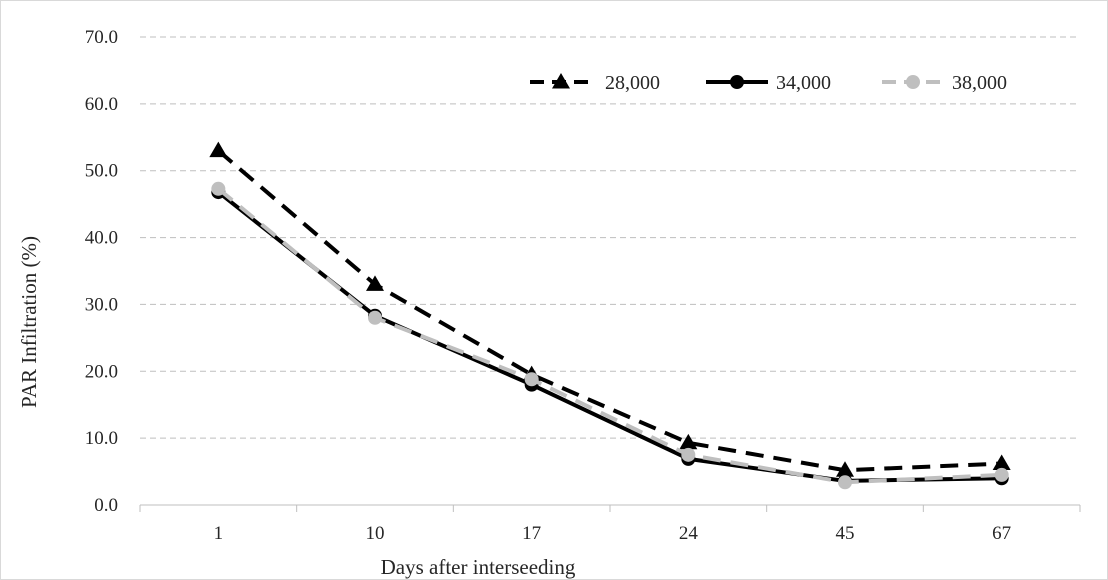  What do you see at coordinates (595, 83) in the screenshot?
I see `legend-item: 28,000` at bounding box center [595, 83].